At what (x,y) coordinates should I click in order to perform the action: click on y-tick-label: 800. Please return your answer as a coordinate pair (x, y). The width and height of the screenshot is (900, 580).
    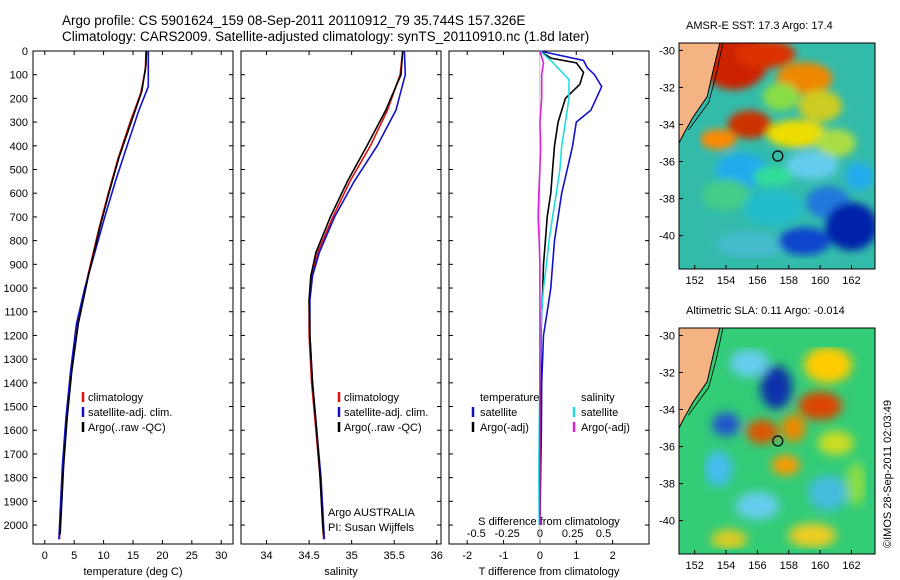
    Looking at the image, I should click on (19, 242).